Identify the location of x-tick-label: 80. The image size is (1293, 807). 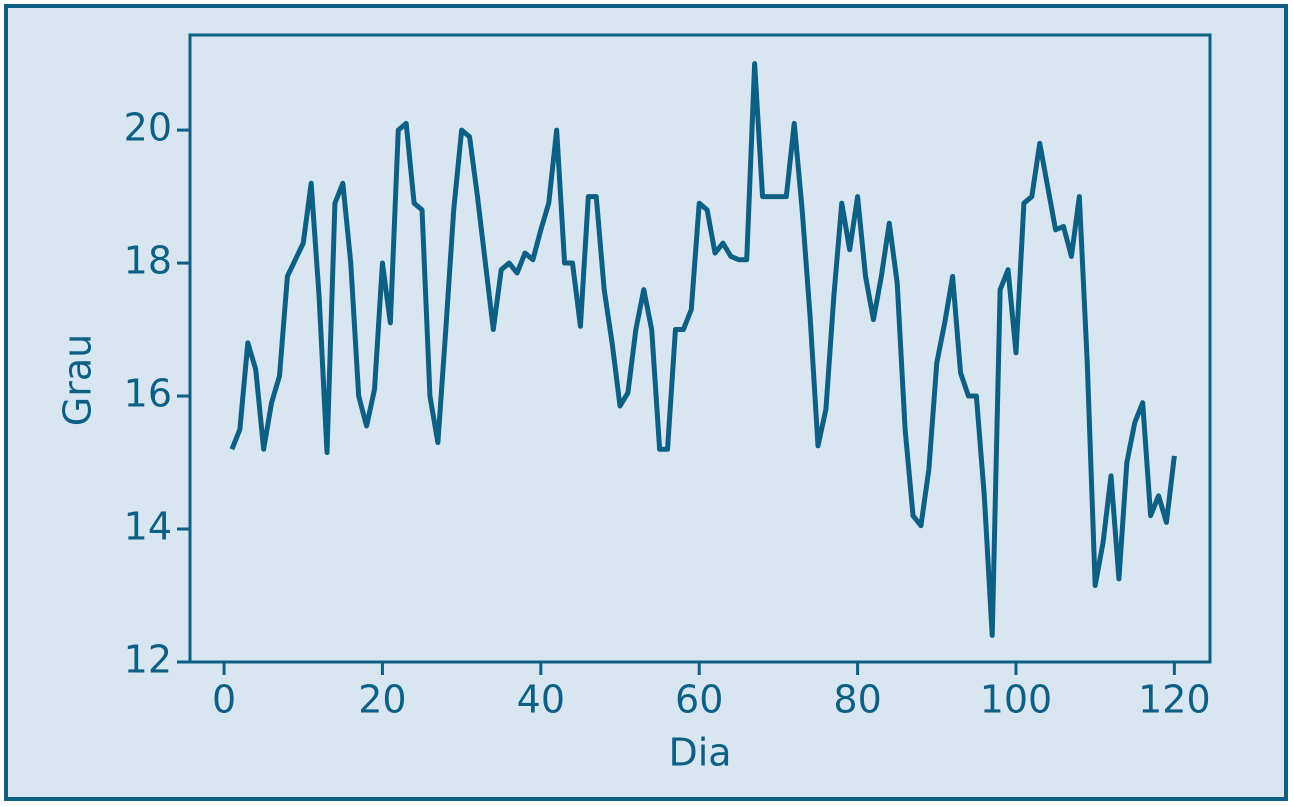
(857, 700).